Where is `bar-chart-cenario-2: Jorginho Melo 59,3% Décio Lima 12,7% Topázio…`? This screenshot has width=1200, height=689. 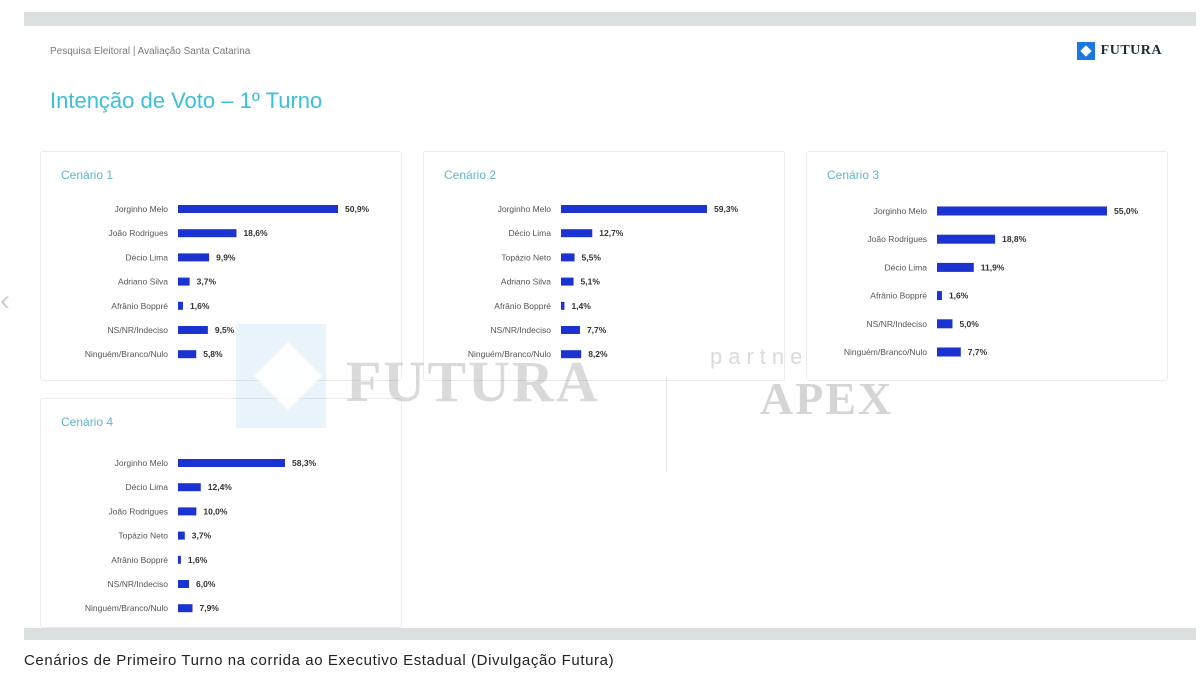
bar-chart-cenario-2: Jorginho Melo 59,3% Décio Lima 12,7% Topázio… is located at coordinates (603, 281).